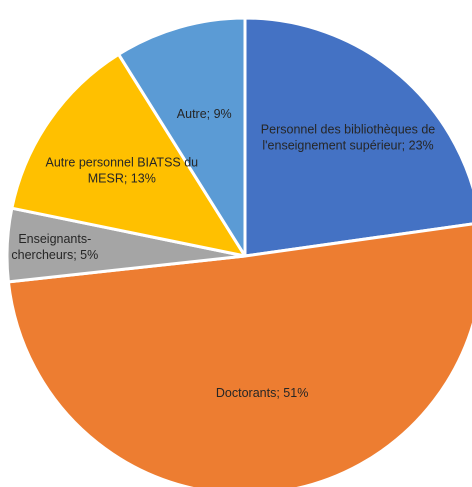 The image size is (472, 487). What do you see at coordinates (121, 163) in the screenshot?
I see `pie-slice-label-line: Autre personnel BIATSS du` at bounding box center [121, 163].